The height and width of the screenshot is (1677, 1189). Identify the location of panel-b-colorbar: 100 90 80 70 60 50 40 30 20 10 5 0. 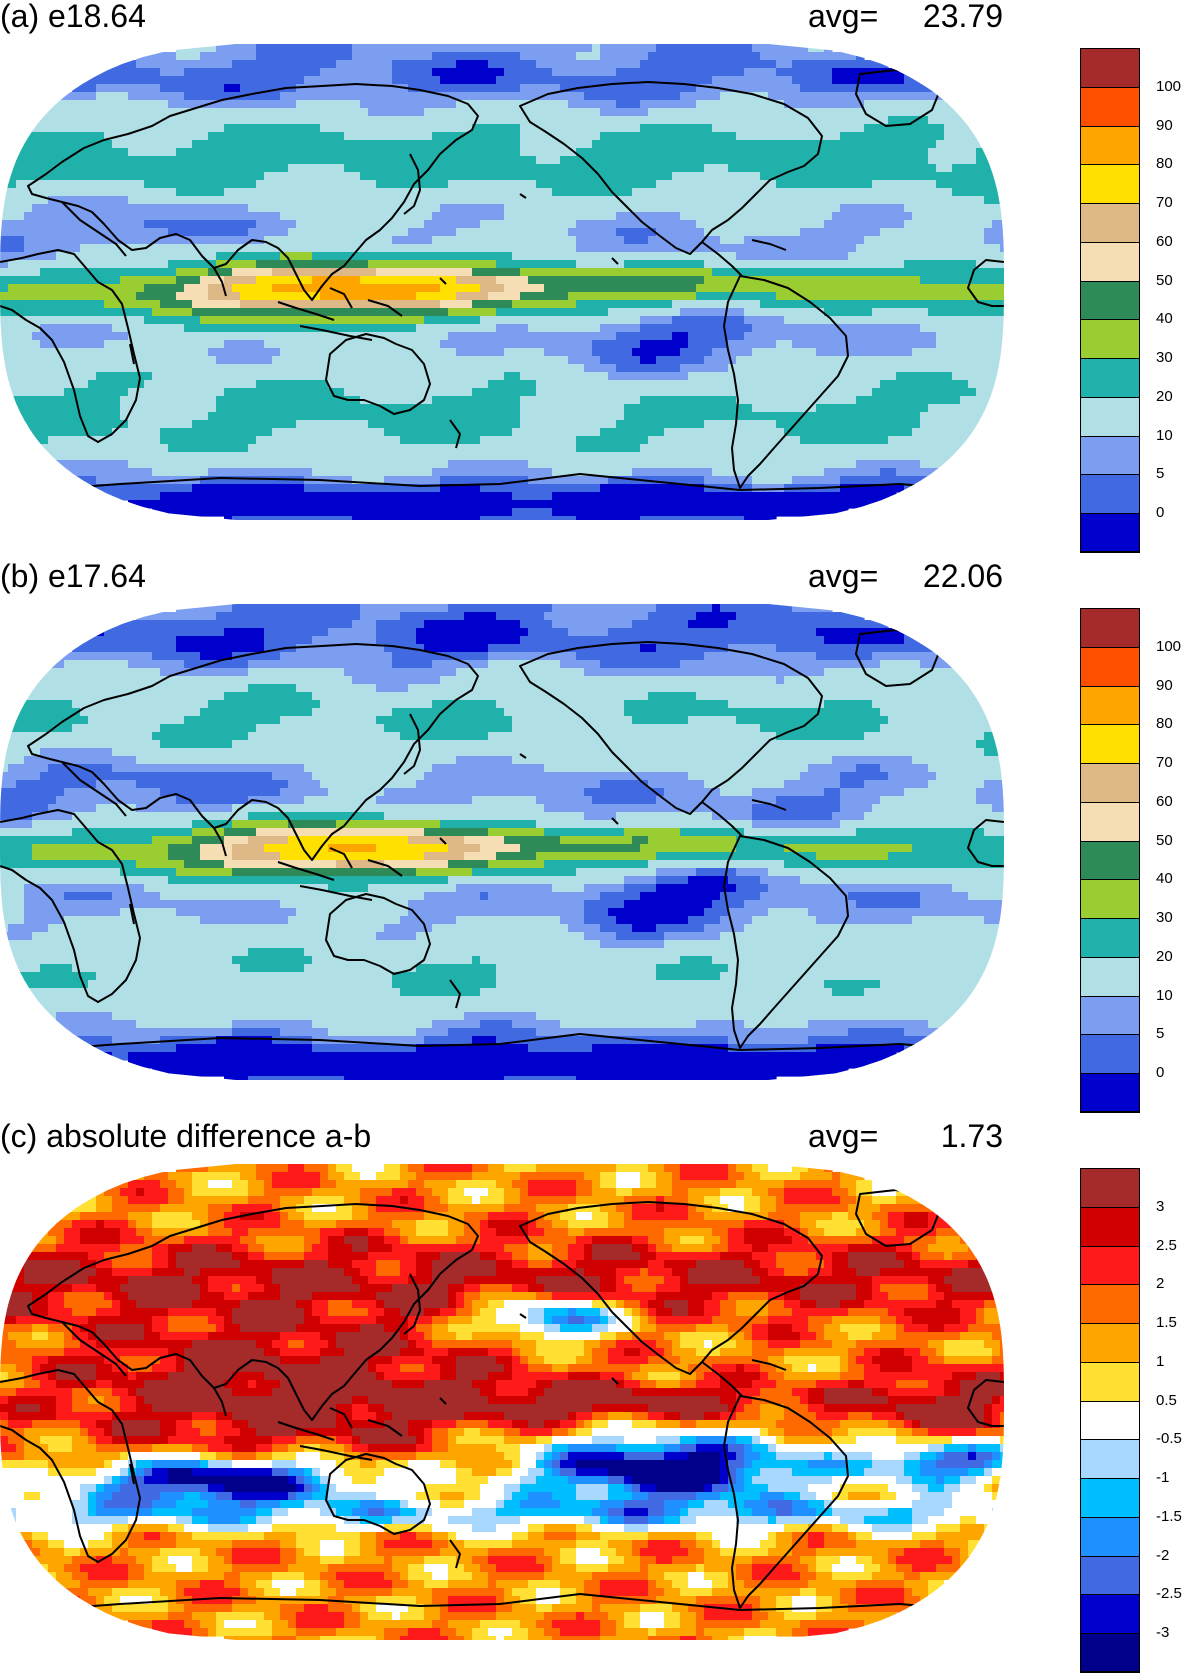
(1130, 860).